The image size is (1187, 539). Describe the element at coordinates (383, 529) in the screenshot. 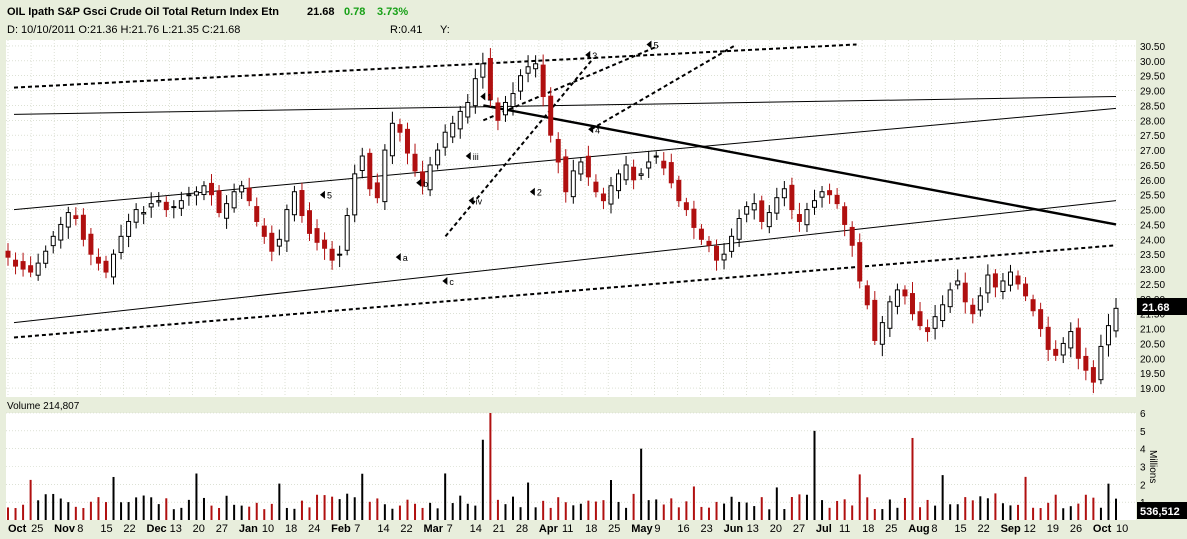

I see `time-tick-label: 14` at that location.